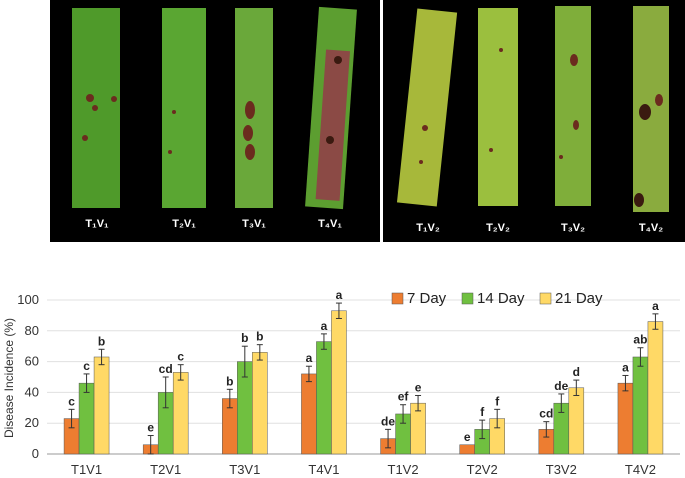  What do you see at coordinates (35, 453) in the screenshot?
I see `y-tick-label: 0` at bounding box center [35, 453].